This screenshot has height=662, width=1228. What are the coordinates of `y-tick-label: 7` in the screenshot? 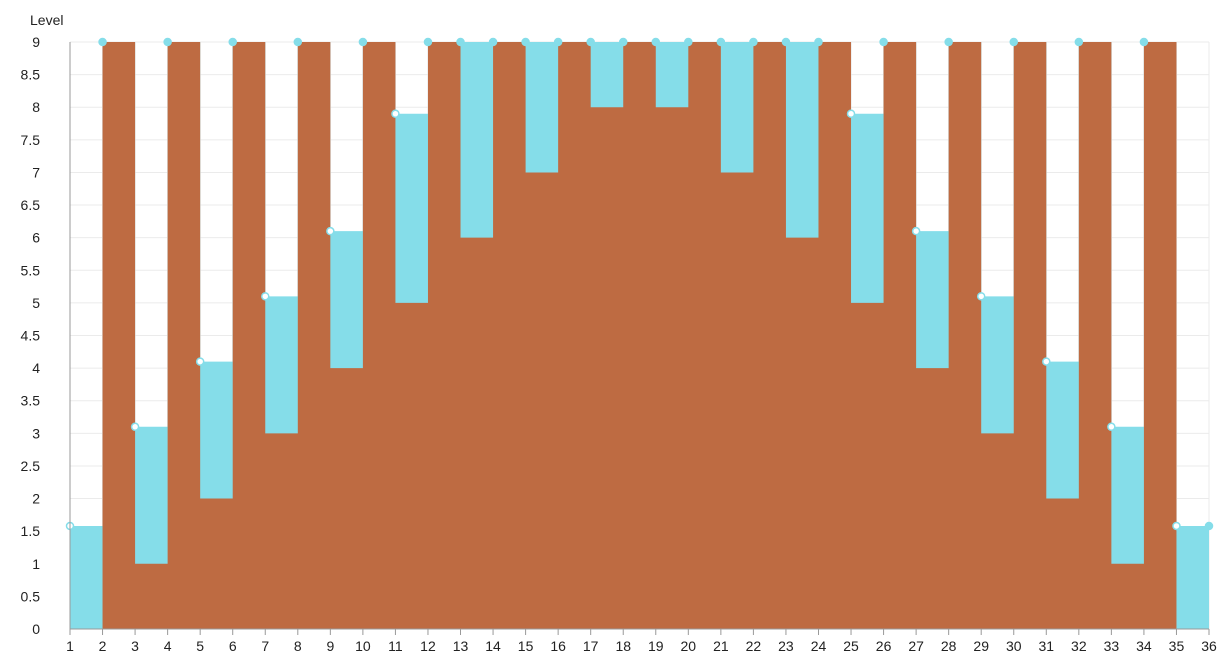 It's located at (36, 172).